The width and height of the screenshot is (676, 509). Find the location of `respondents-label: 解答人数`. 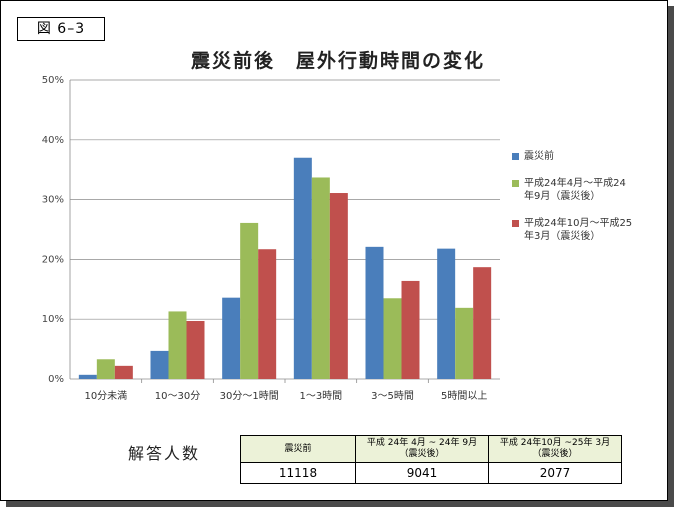

respondents-label: 解答人数 is located at coordinates (164, 453).